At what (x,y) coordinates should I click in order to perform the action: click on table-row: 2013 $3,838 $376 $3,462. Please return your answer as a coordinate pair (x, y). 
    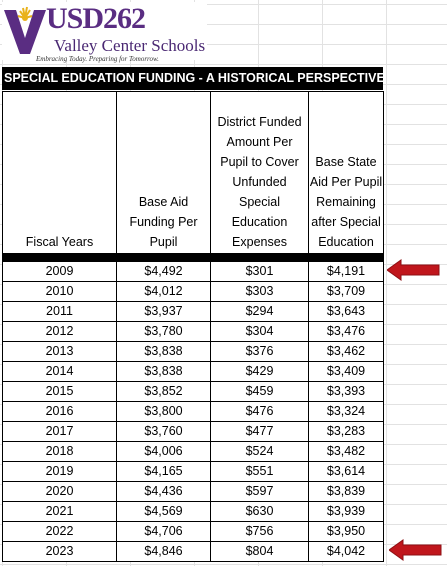
    Looking at the image, I should click on (193, 351).